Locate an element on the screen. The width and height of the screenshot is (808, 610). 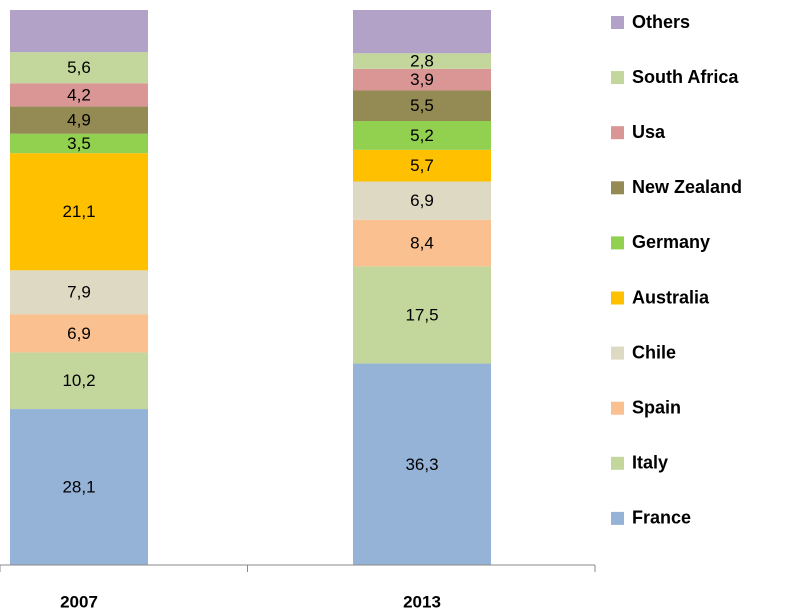
legend-label: Spain is located at coordinates (656, 407).